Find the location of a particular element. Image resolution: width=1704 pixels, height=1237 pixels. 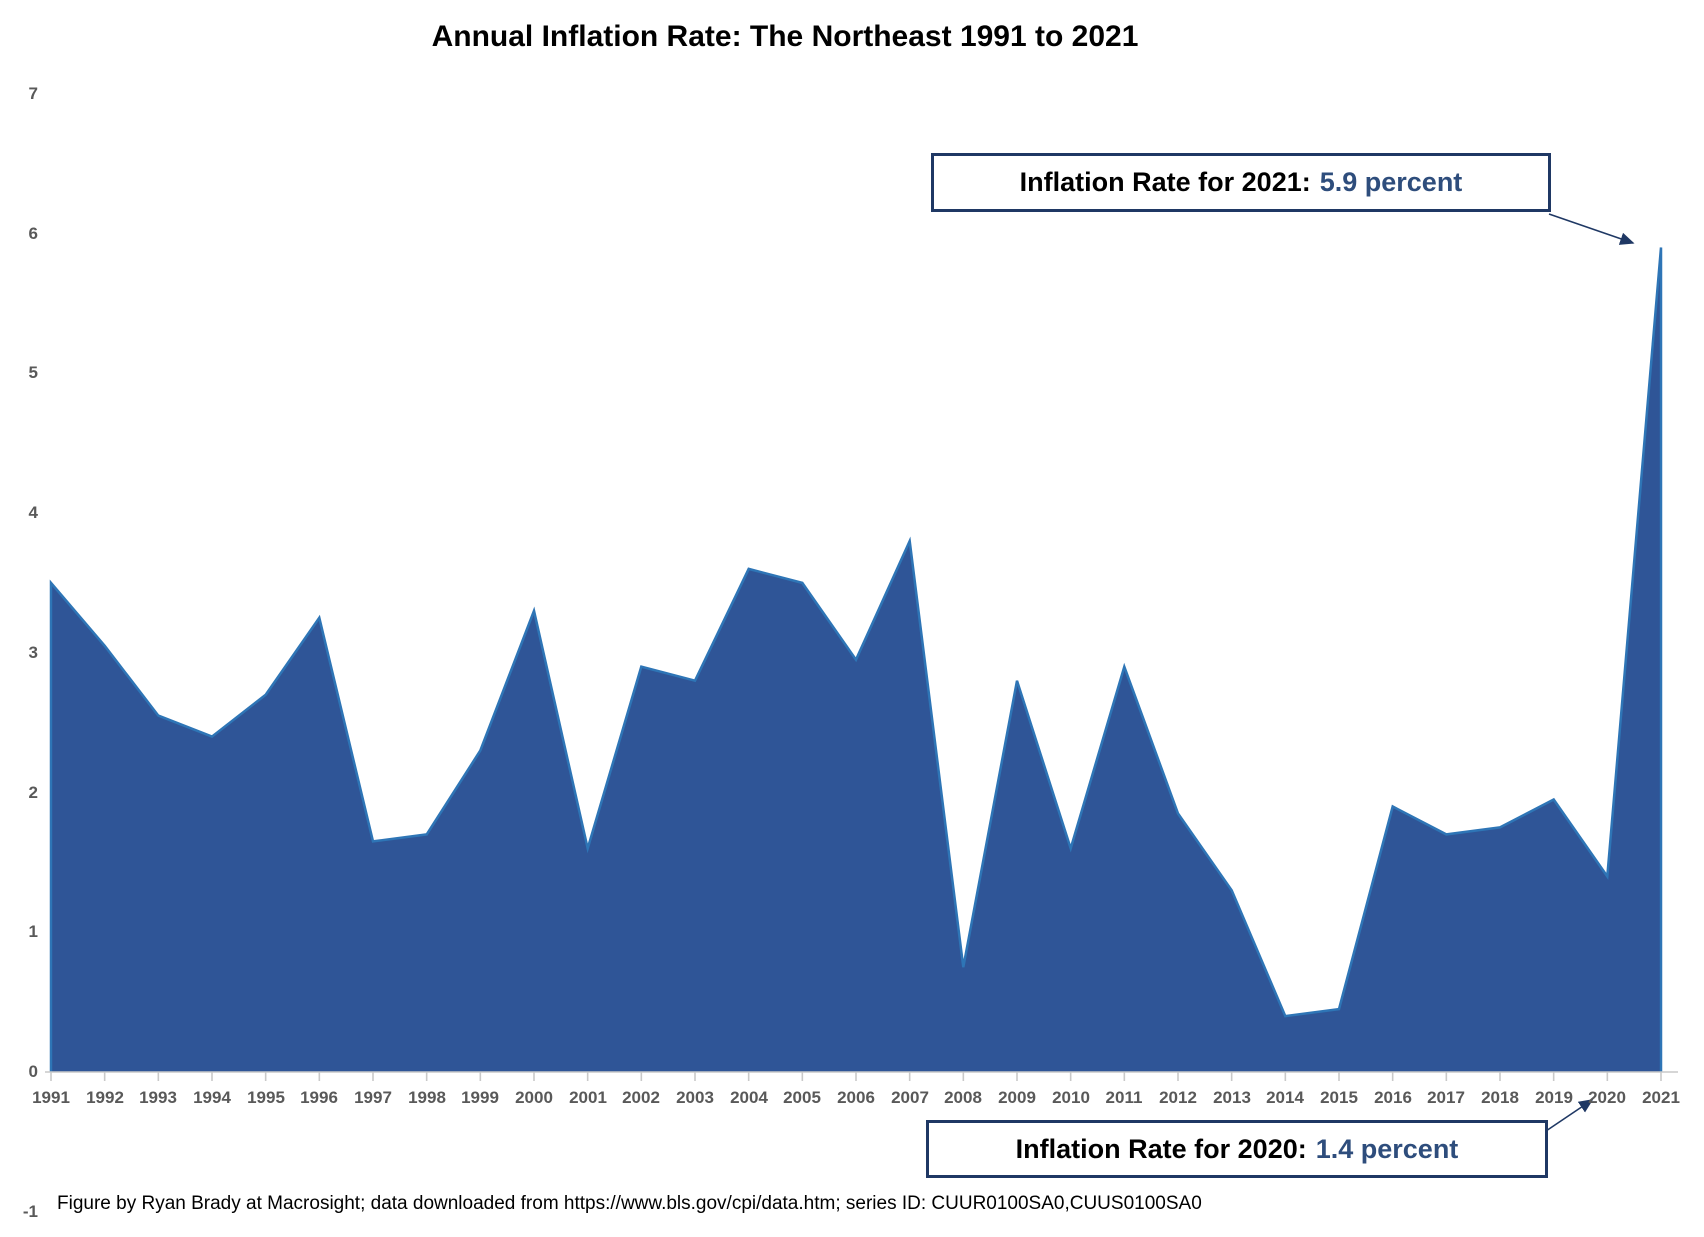

x-axis-label: 2011 is located at coordinates (1124, 1097).